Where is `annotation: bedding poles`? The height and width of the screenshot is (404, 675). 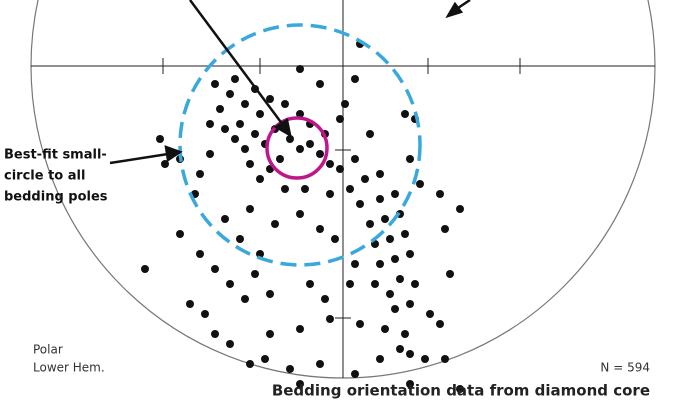
annotation: bedding poles is located at coordinates (56, 197).